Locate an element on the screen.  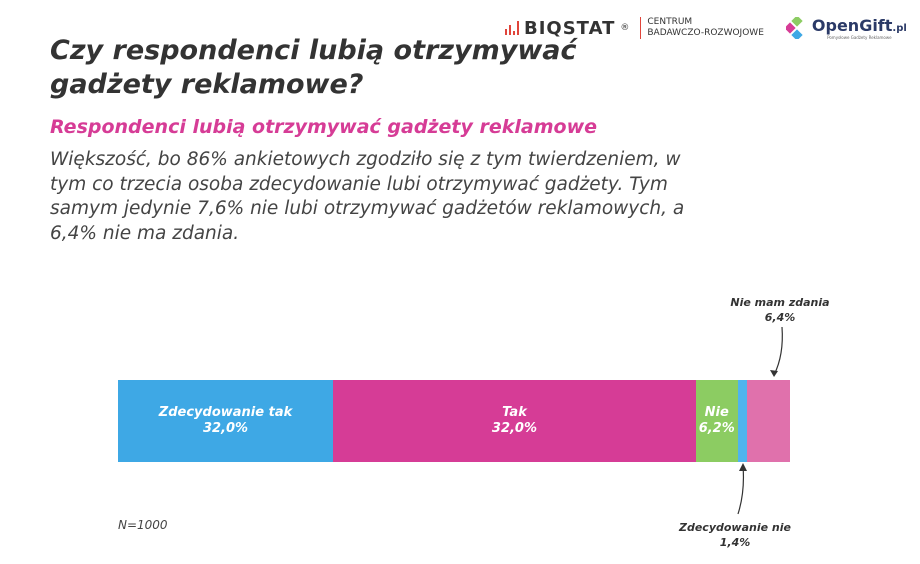
segment-label: Zdecydowanie tak is located at coordinates (225, 412).